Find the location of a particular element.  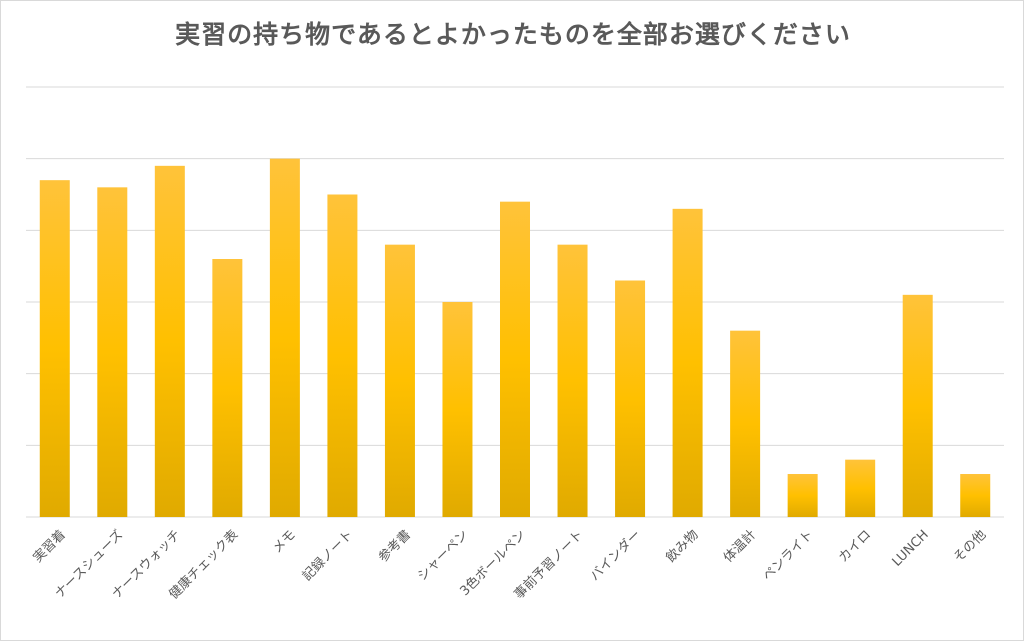

x-tick-label: シャーペン is located at coordinates (443, 555).